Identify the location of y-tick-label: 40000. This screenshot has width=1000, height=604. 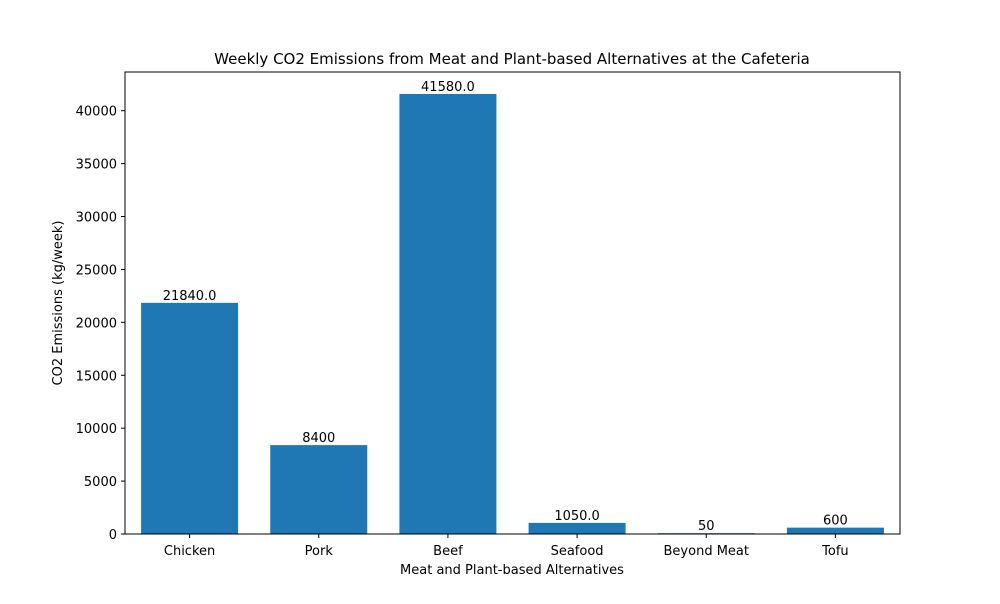
(96, 112).